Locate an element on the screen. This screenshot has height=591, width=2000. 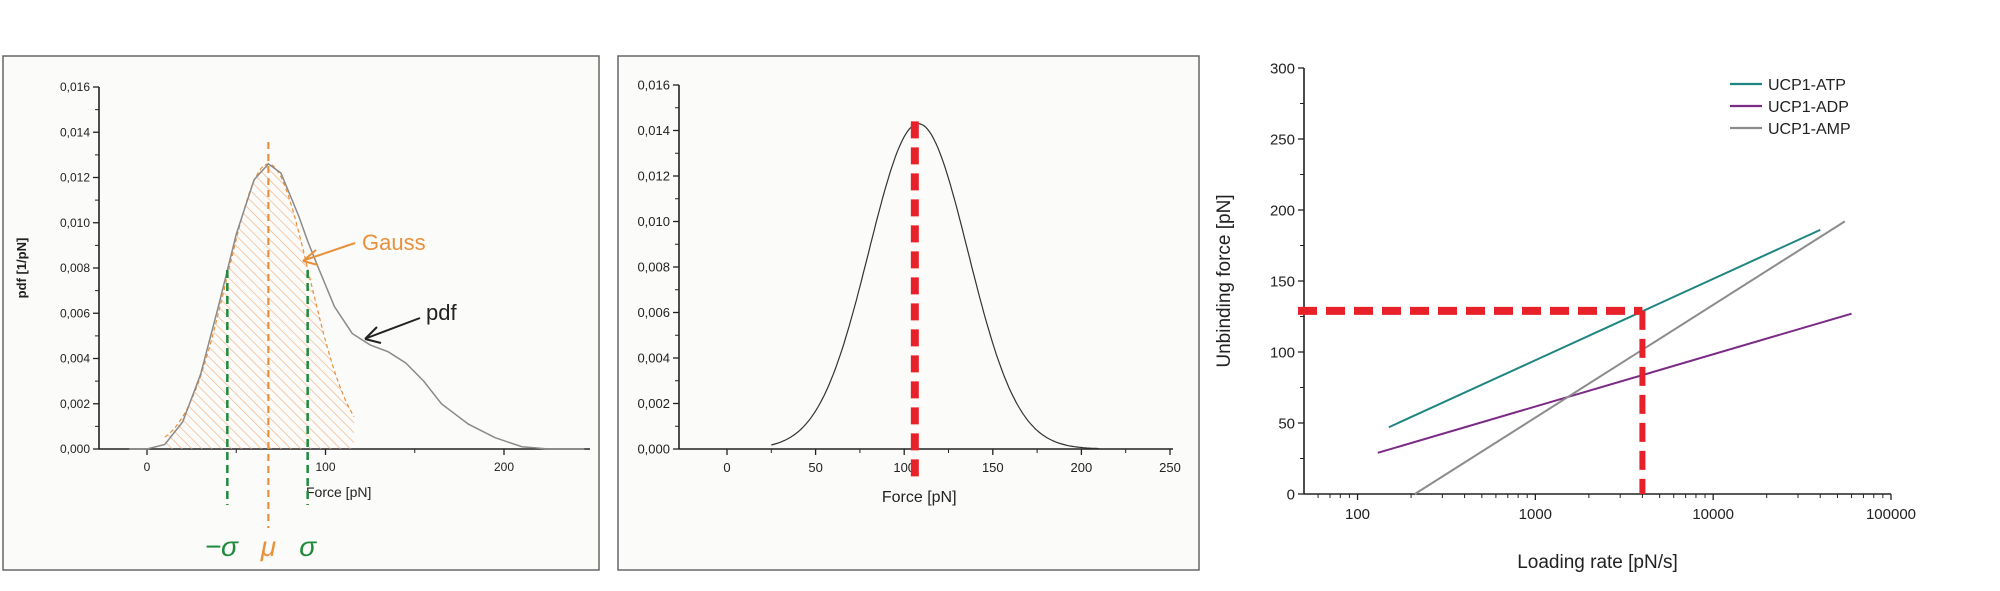
pdf-arrow is located at coordinates (393, 328).